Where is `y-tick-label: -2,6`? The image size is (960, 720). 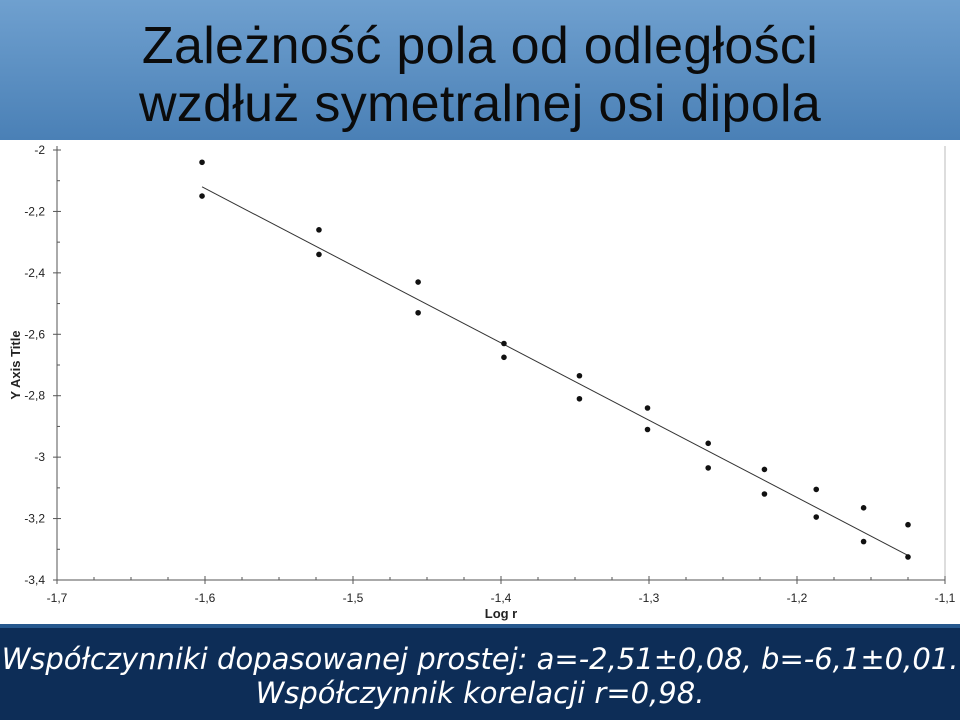 y-tick-label: -2,6 is located at coordinates (34, 334).